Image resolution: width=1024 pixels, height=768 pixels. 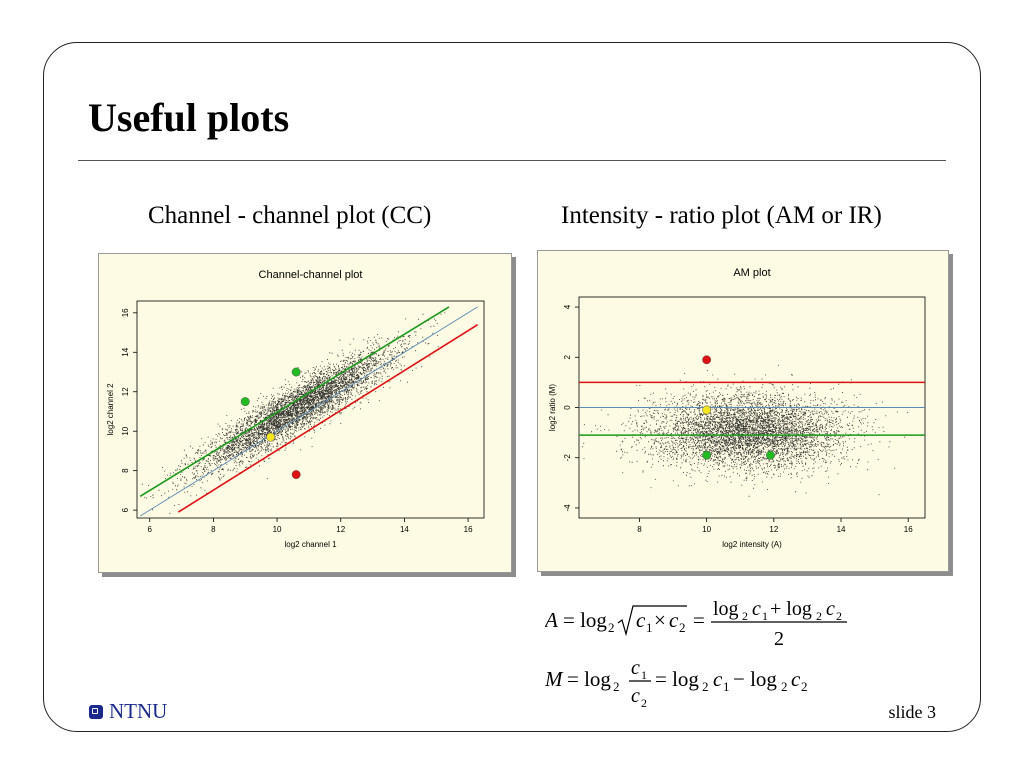 I want to click on ntnu-logo-icon, so click(x=96, y=711).